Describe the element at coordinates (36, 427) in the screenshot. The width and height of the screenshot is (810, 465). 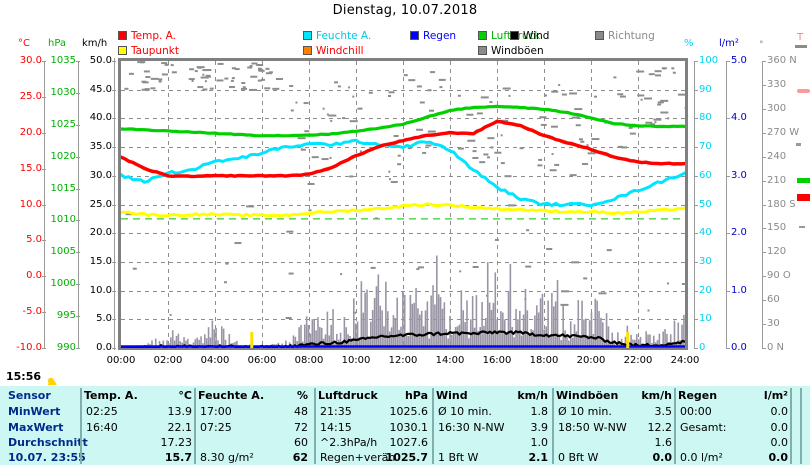
I see `table-row-label: MaxWert` at that location.